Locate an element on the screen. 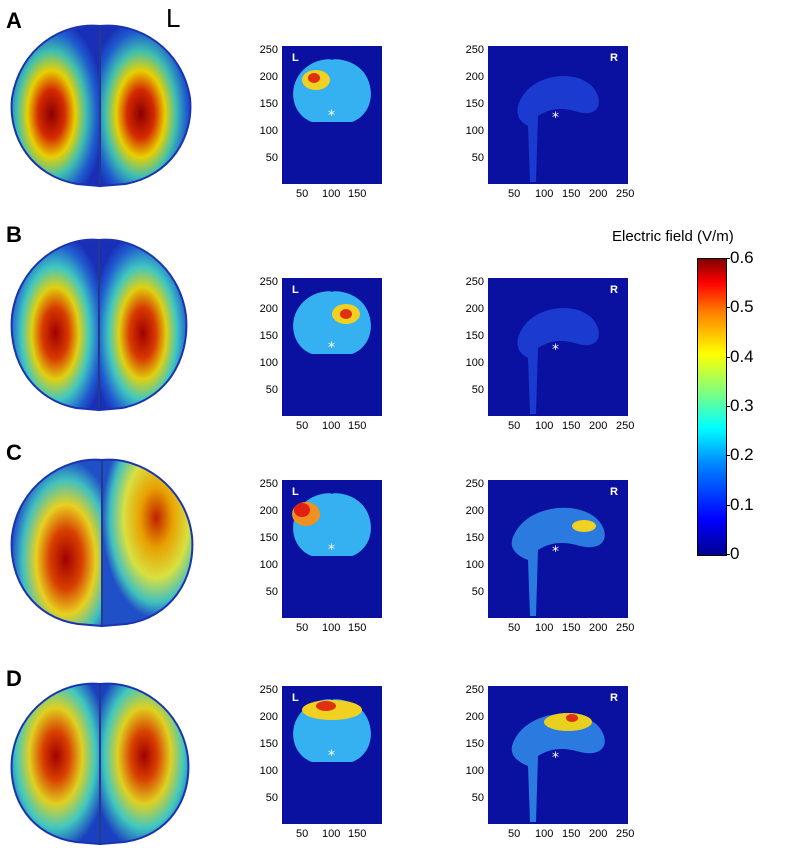 The image size is (788, 850). colorbar-tick-label: 0.1 is located at coordinates (742, 504).